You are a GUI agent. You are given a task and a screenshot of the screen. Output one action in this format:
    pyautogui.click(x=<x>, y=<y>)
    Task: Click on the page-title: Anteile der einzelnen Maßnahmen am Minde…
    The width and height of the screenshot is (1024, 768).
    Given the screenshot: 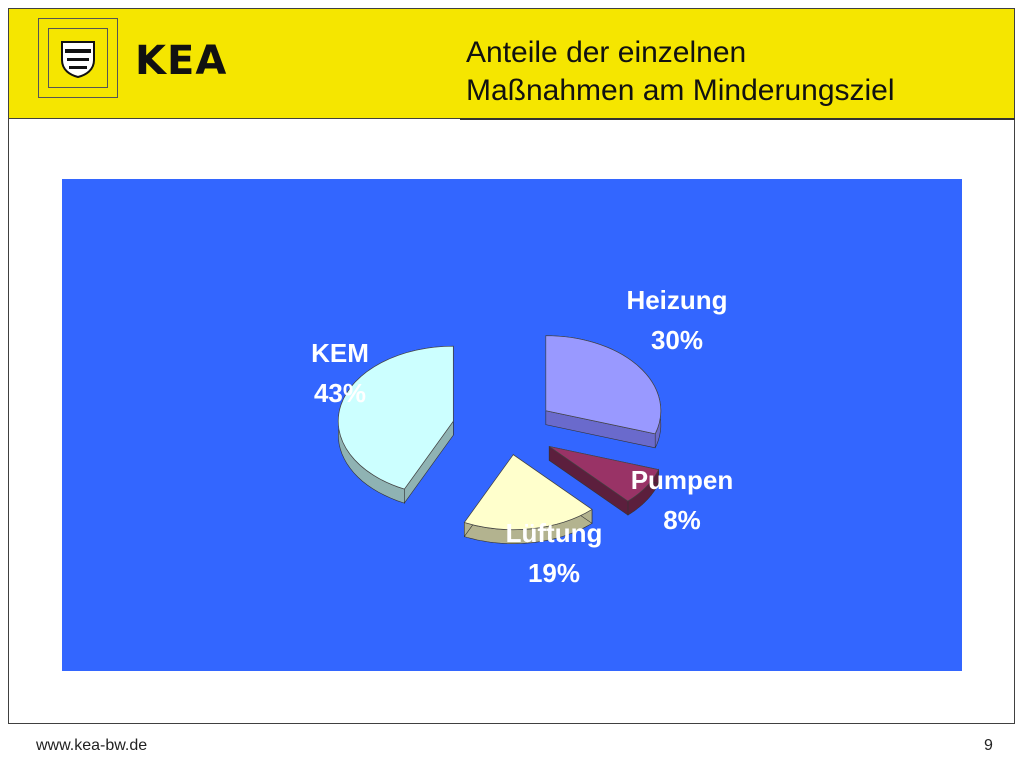 What is the action you would take?
    pyautogui.click(x=680, y=72)
    